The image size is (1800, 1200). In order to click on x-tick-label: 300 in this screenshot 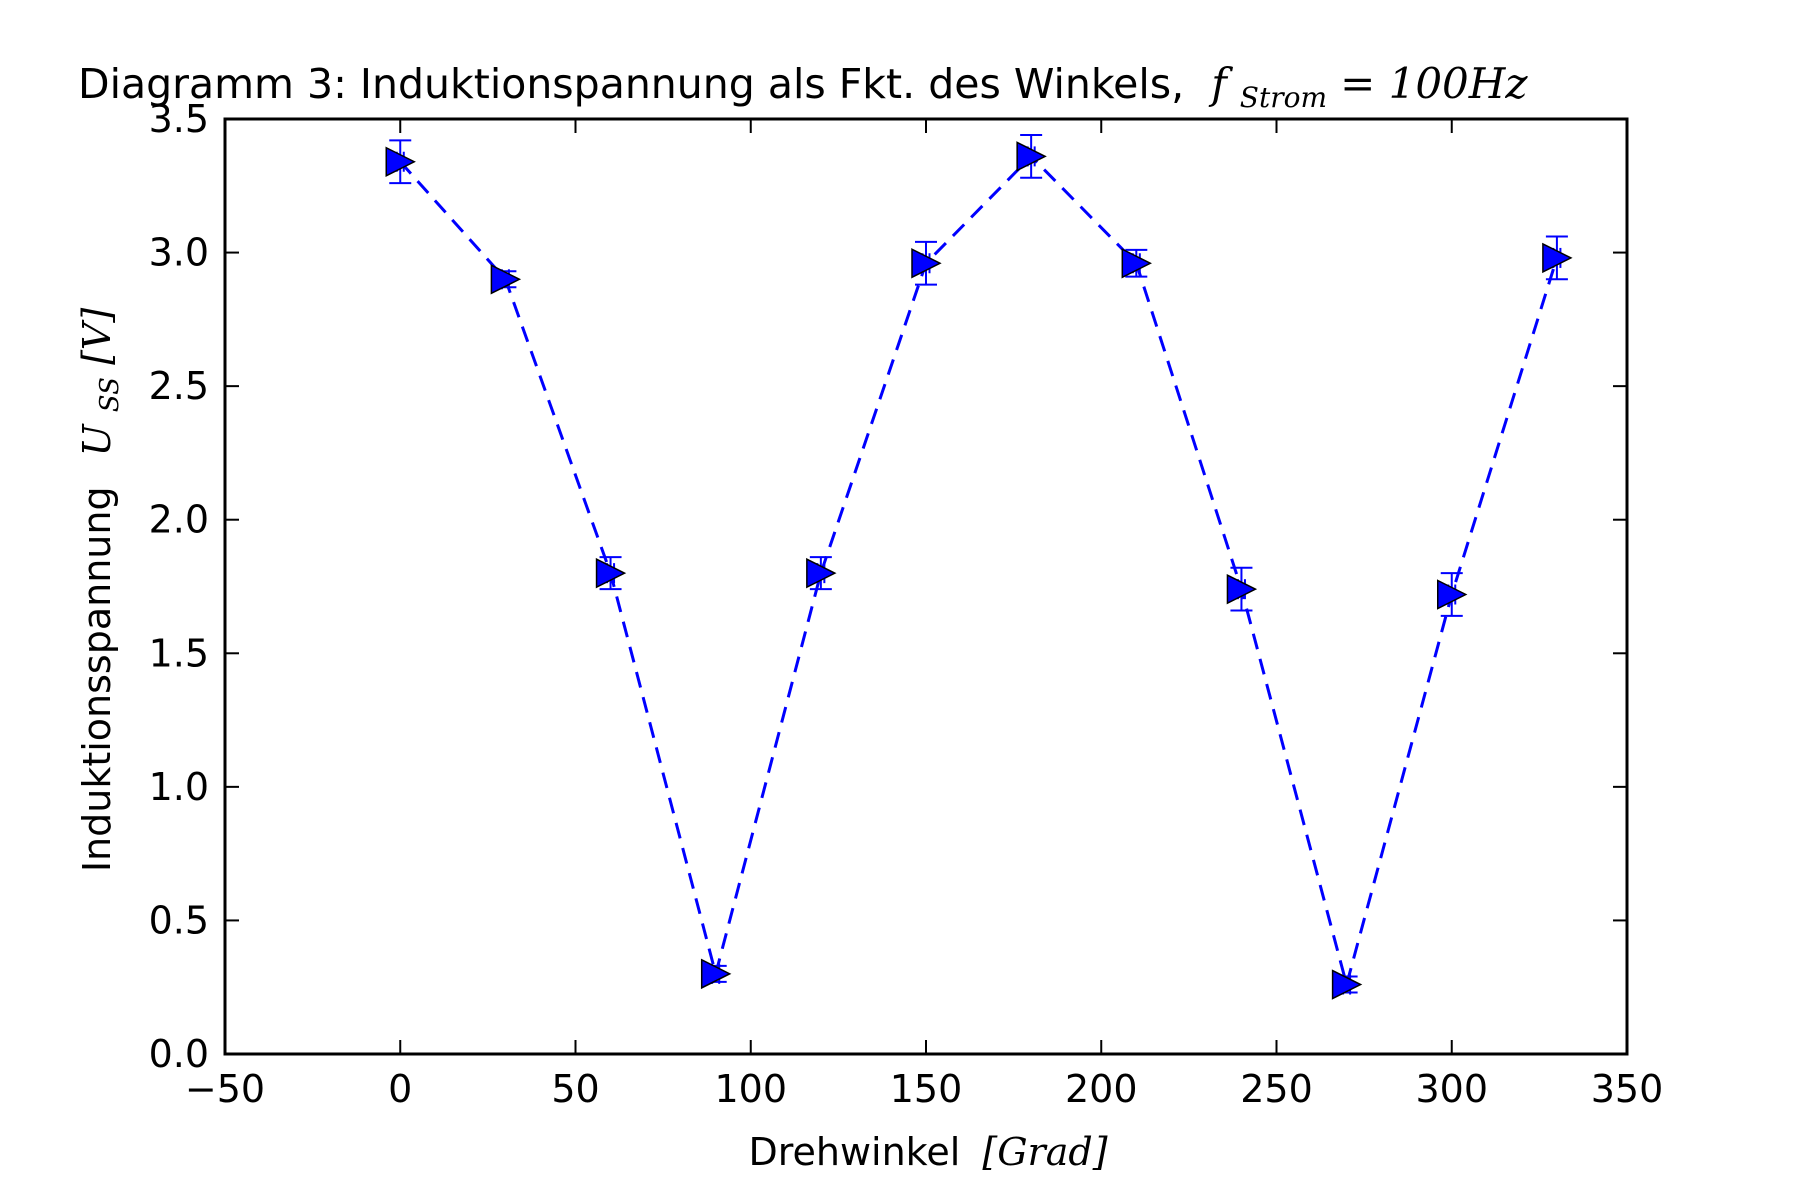, I will do `click(1451, 1089)`.